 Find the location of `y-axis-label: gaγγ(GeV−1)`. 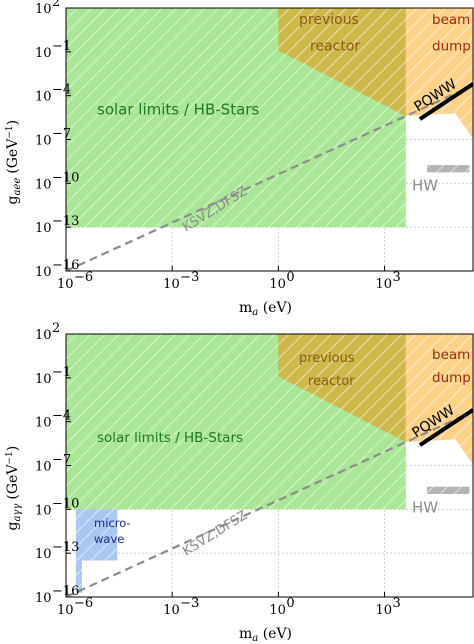

y-axis-label: gaγγ(GeV−1) is located at coordinates (14, 488).